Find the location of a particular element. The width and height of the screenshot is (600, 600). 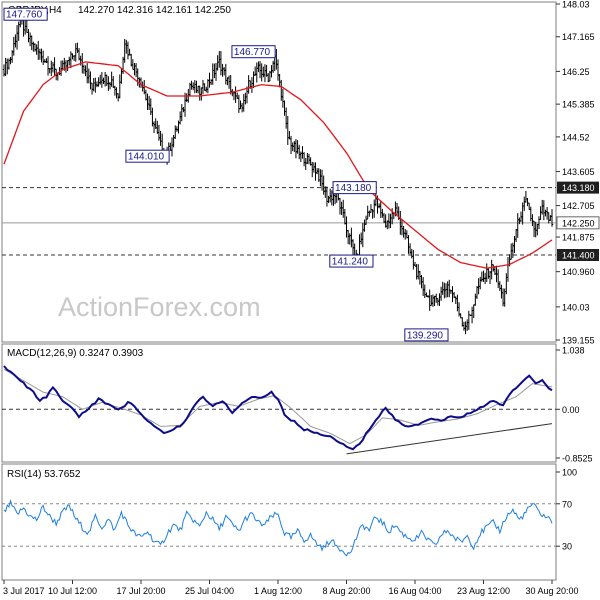

x-tick-label: 23 Aug 12:00 is located at coordinates (483, 591).